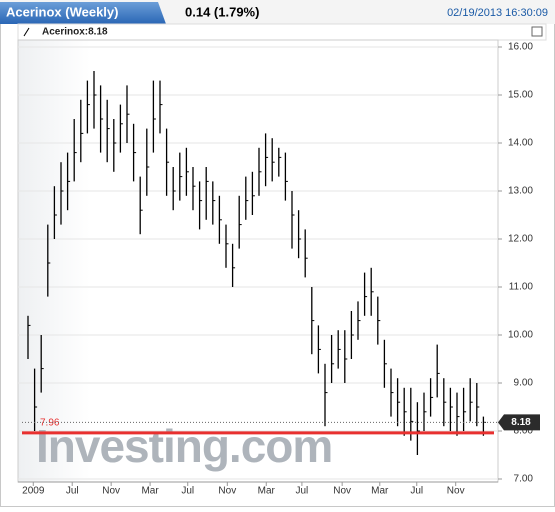  I want to click on y-tick-label: 7.00, so click(524, 479).